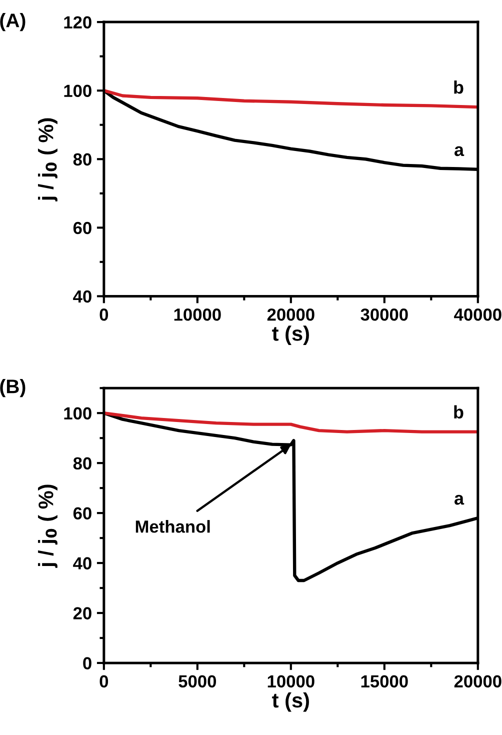 Image resolution: width=502 pixels, height=735 pixels. I want to click on x-tick-label: 40000, so click(478, 314).